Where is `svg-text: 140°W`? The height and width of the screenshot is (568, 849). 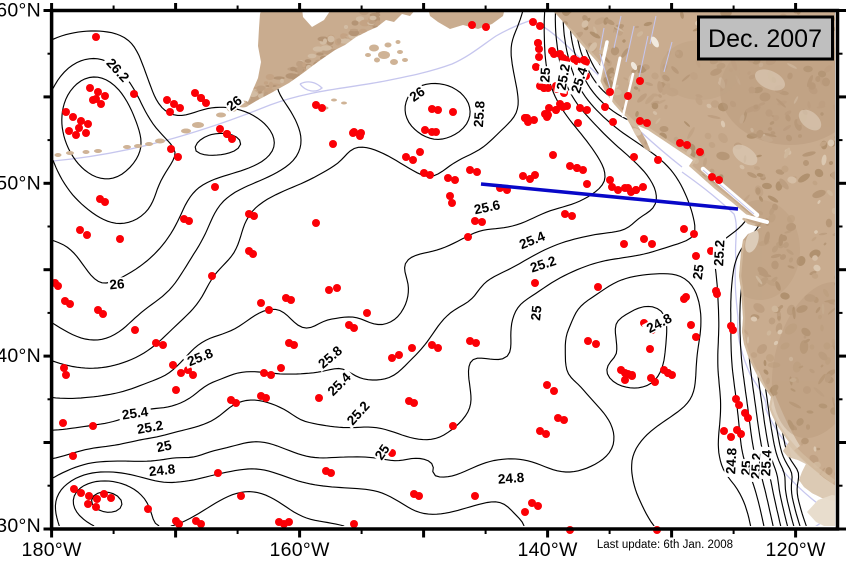 svg-text: 140°W is located at coordinates (547, 550).